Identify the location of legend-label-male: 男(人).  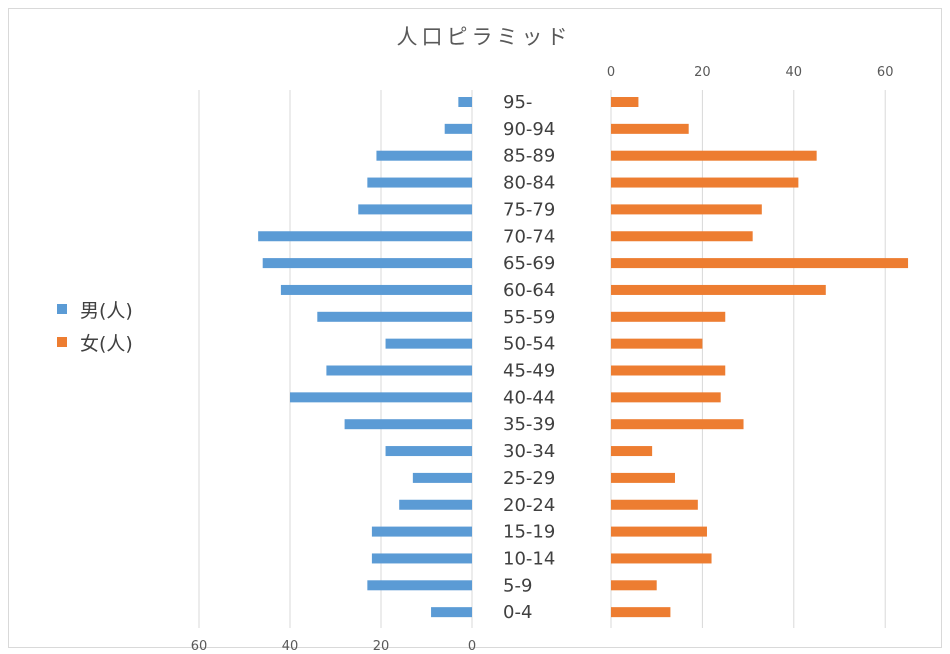
(106, 311).